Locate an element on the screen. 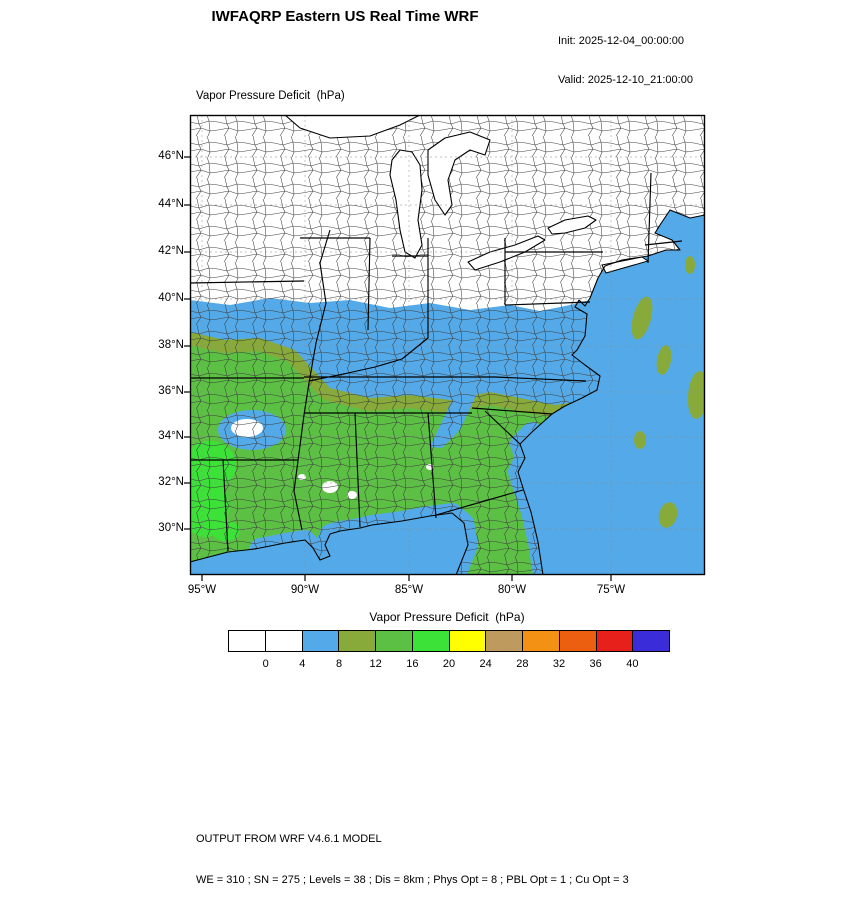 This screenshot has height=914, width=850. map-field-label: Vapor Pressure Deficit (hPa) is located at coordinates (270, 96).